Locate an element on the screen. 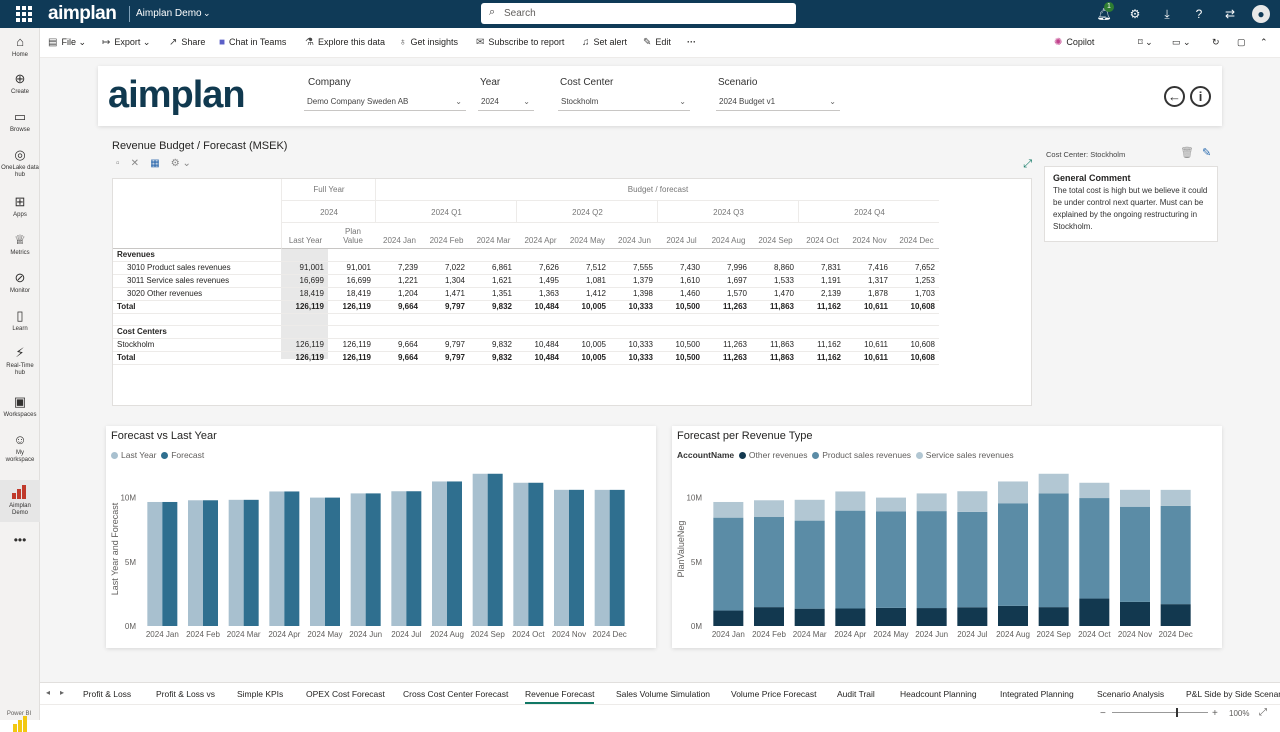  page-tab: Simple KPIs is located at coordinates (260, 694).